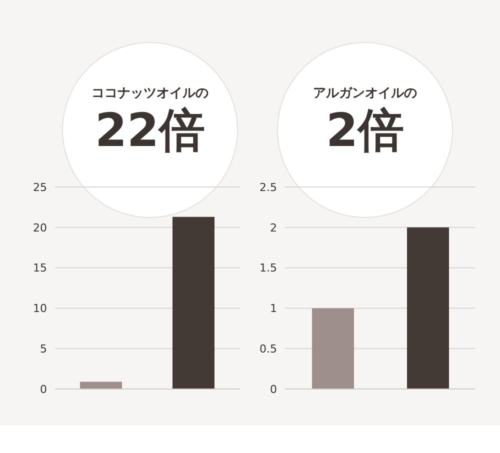 The height and width of the screenshot is (453, 500). What do you see at coordinates (268, 187) in the screenshot?
I see `y-tick-label: 2.5` at bounding box center [268, 187].